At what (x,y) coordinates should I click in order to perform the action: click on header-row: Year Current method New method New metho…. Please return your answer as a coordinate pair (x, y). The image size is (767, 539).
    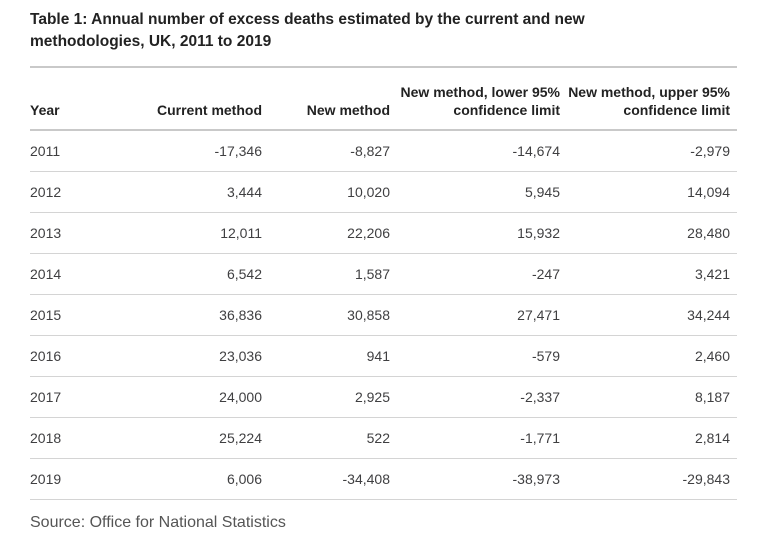
    Looking at the image, I should click on (383, 99).